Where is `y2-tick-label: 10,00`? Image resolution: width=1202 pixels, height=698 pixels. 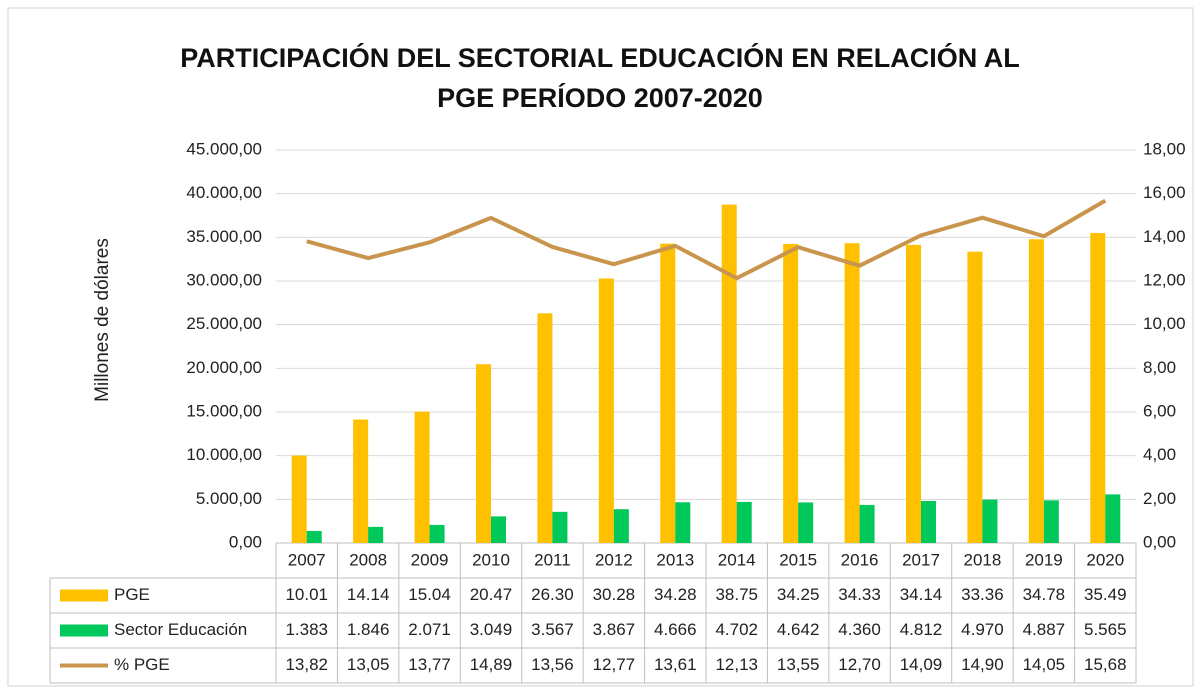 y2-tick-label: 10,00 is located at coordinates (1164, 323).